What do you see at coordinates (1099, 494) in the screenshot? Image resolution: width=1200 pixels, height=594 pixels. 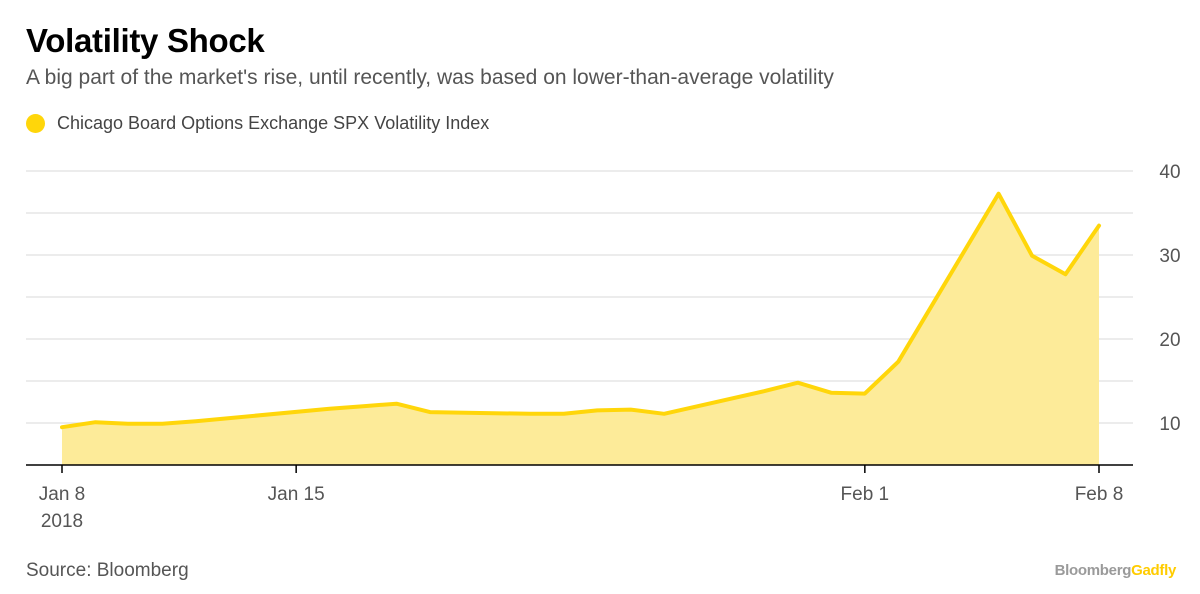 I see `x-tick-label: Feb 8` at bounding box center [1099, 494].